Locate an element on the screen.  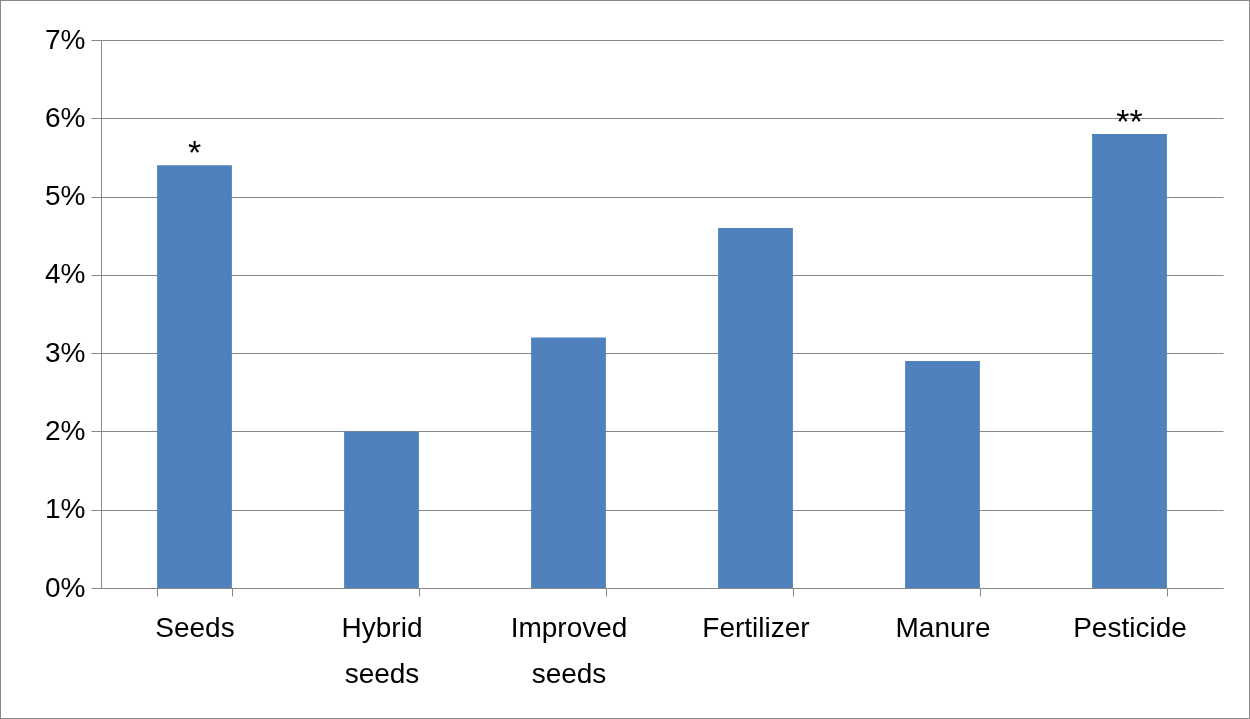
y-tick-label: 0% is located at coordinates (65, 587).